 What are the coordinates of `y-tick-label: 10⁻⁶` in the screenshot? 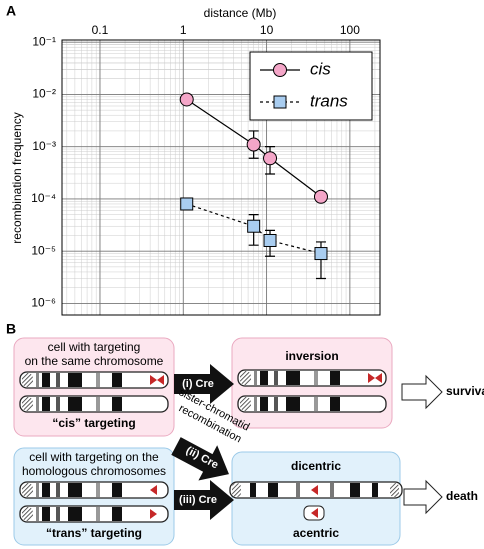 It's located at (43, 303).